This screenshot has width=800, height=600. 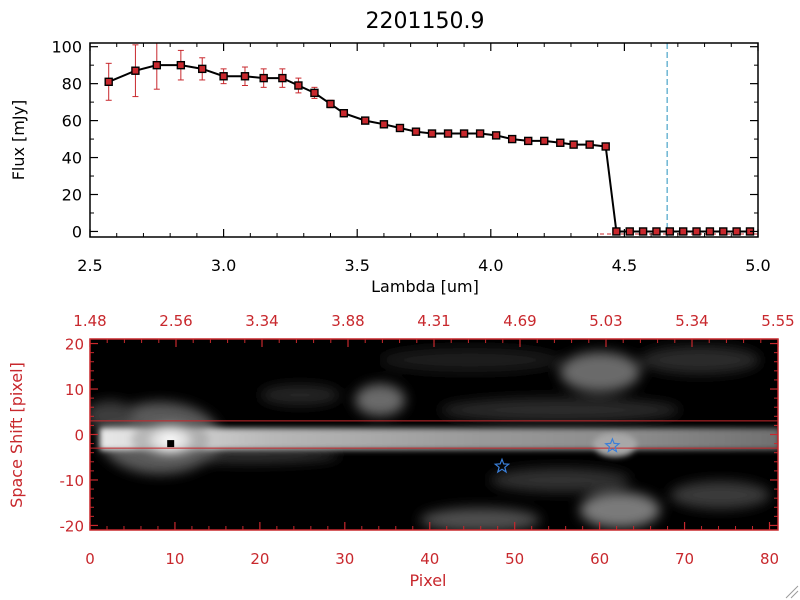 What do you see at coordinates (16, 435) in the screenshot?
I see `bottom-ylabel: Space Shift [pixel]` at bounding box center [16, 435].